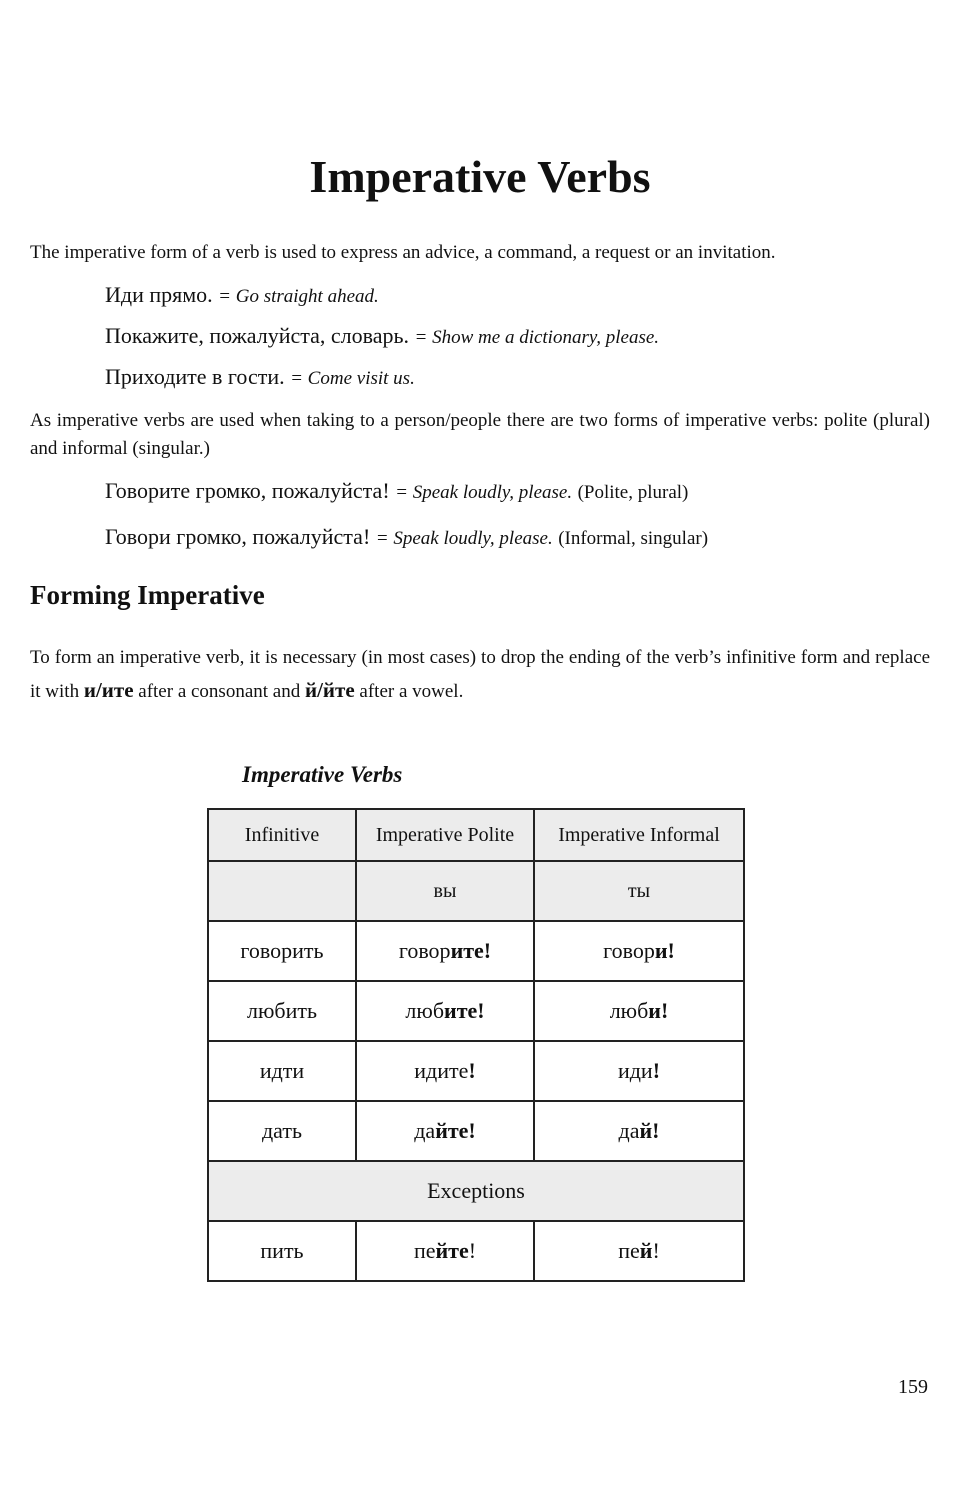 Image resolution: width=960 pixels, height=1500 pixels. I want to click on pronoun-cell, so click(282, 891).